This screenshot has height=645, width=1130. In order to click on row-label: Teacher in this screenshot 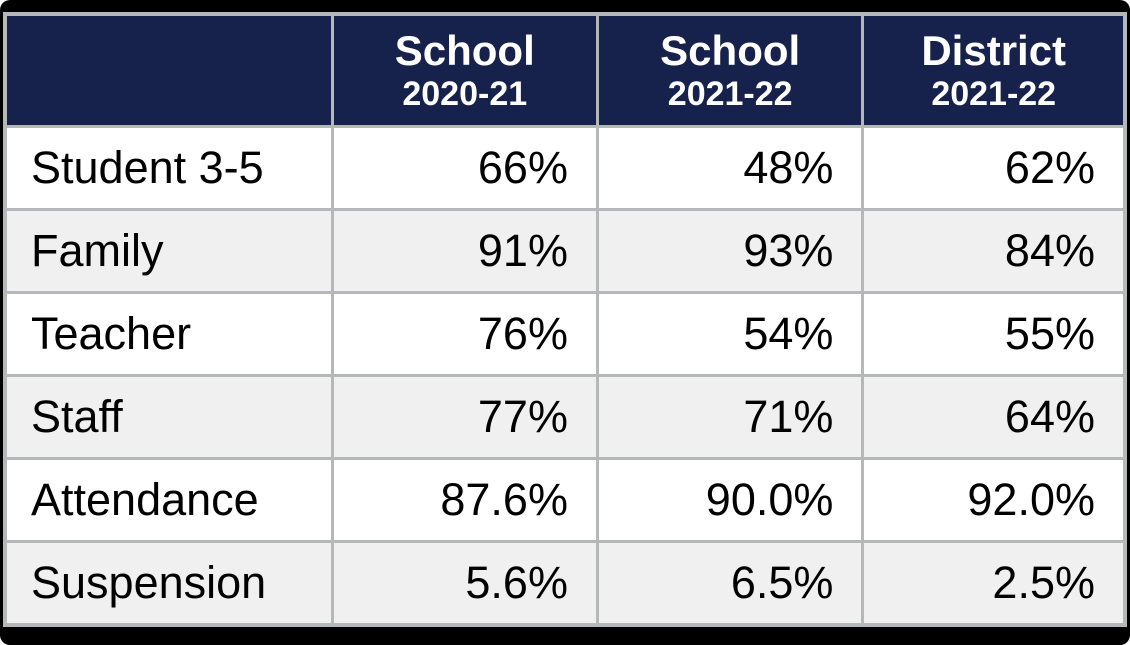, I will do `click(168, 333)`.